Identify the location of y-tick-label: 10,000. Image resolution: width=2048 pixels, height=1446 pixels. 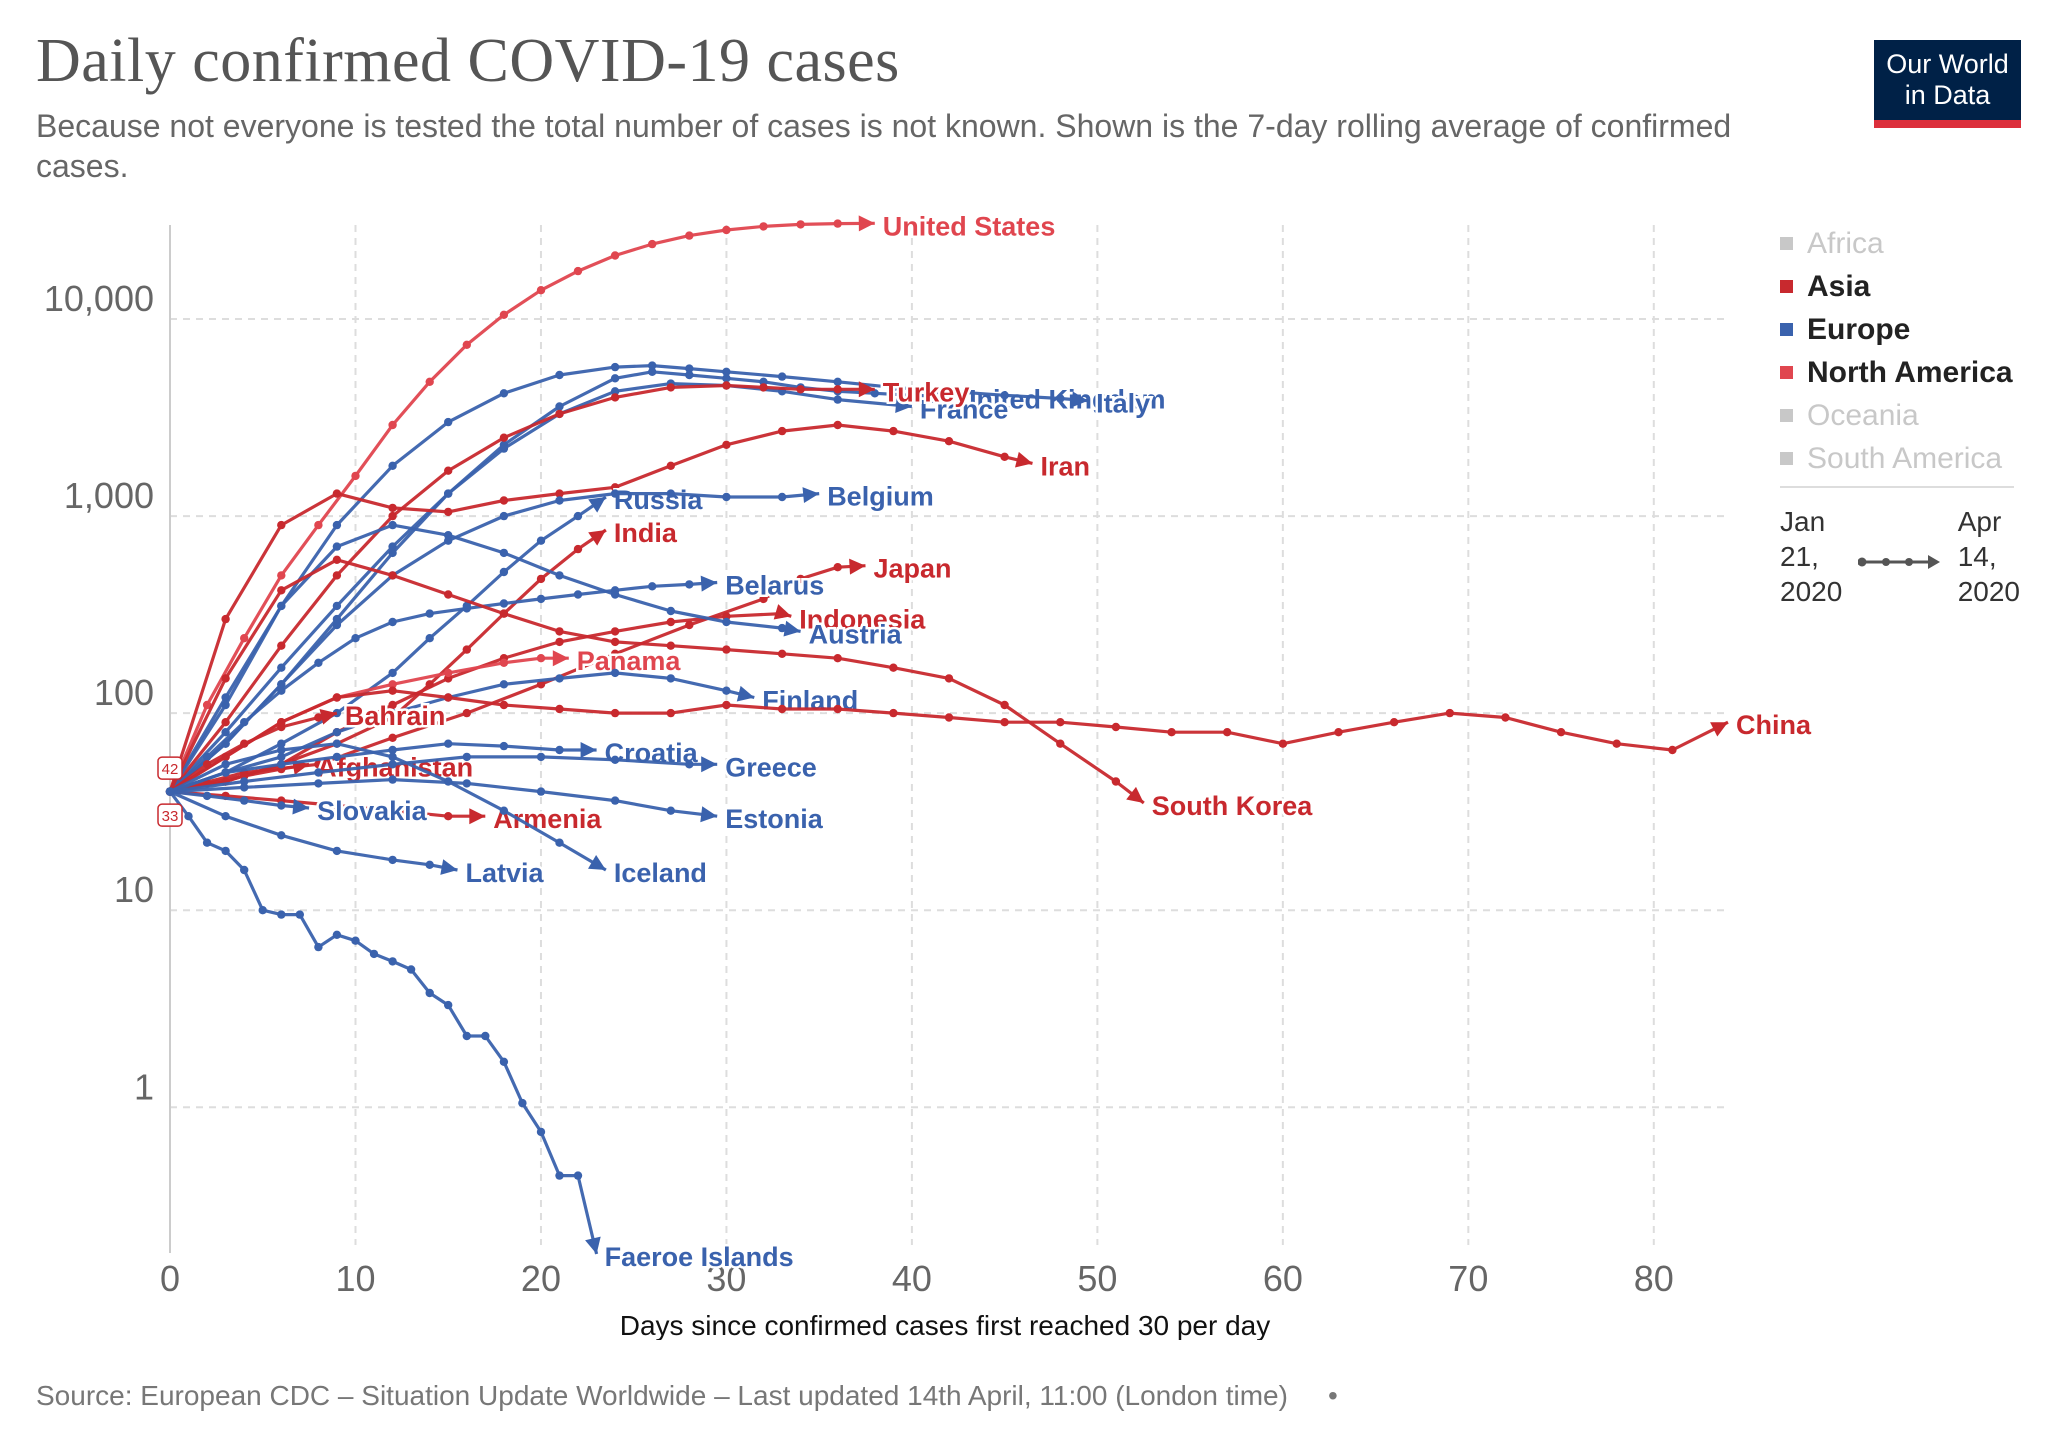
(99, 298).